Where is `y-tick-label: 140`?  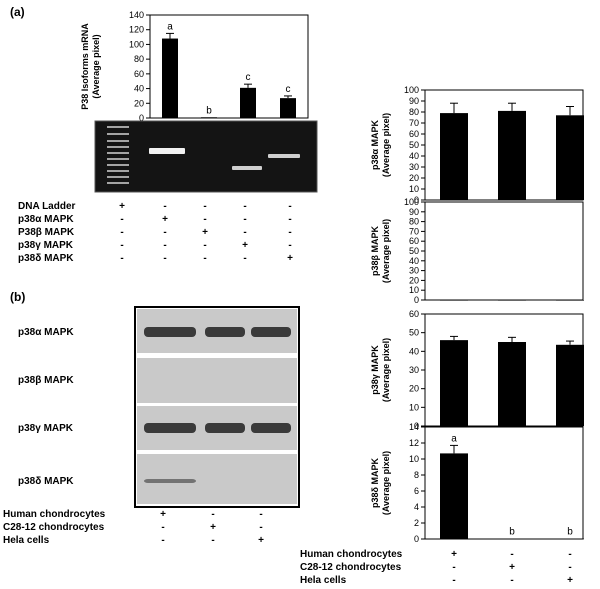
y-tick-label: 140 is located at coordinates (136, 15).